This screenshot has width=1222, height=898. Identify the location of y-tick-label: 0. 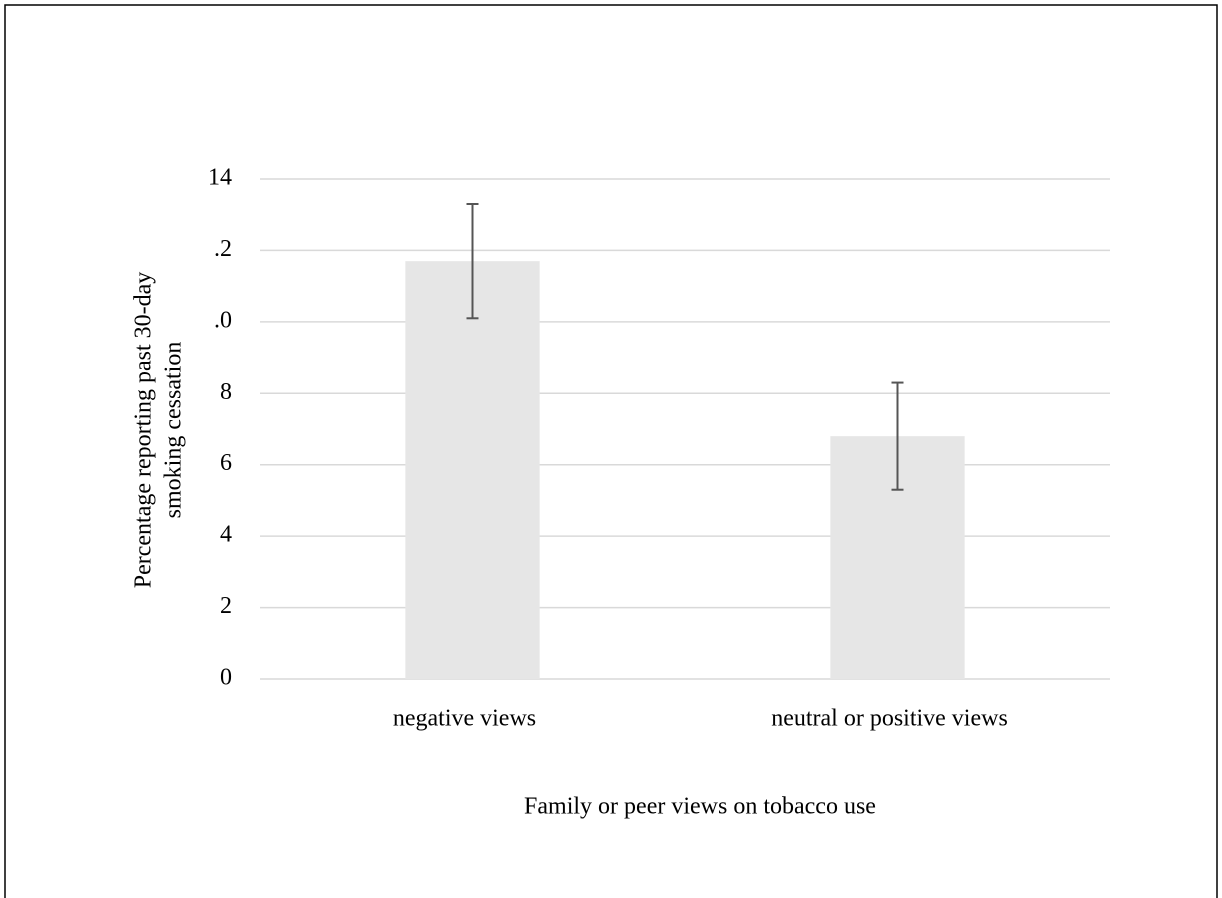
(226, 678).